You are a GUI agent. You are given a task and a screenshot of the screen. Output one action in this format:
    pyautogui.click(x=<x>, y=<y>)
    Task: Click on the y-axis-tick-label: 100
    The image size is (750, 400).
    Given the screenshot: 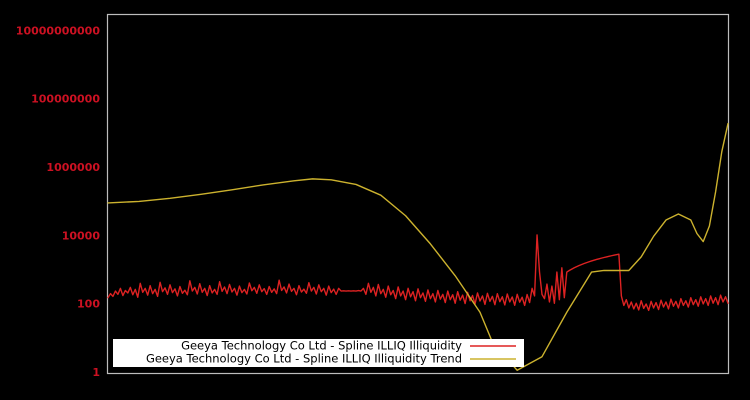 What is the action you would take?
    pyautogui.click(x=88, y=304)
    